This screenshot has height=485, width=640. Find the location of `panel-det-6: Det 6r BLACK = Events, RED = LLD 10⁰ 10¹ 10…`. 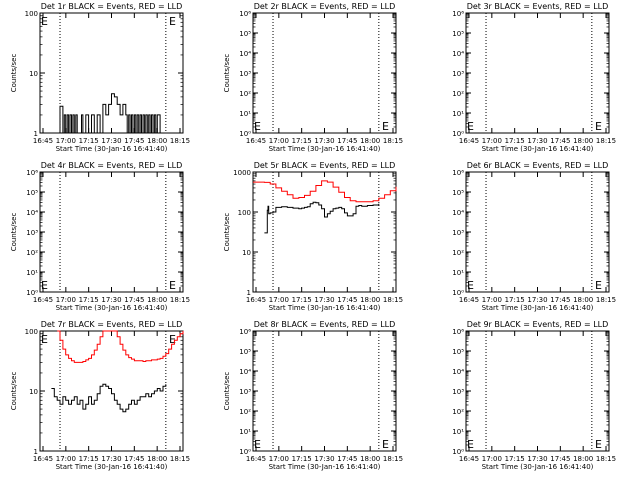

panel-det-6: Det 6r BLACK = Events, RED = LLD 10⁰ 10¹ 10… is located at coordinates (534, 236).